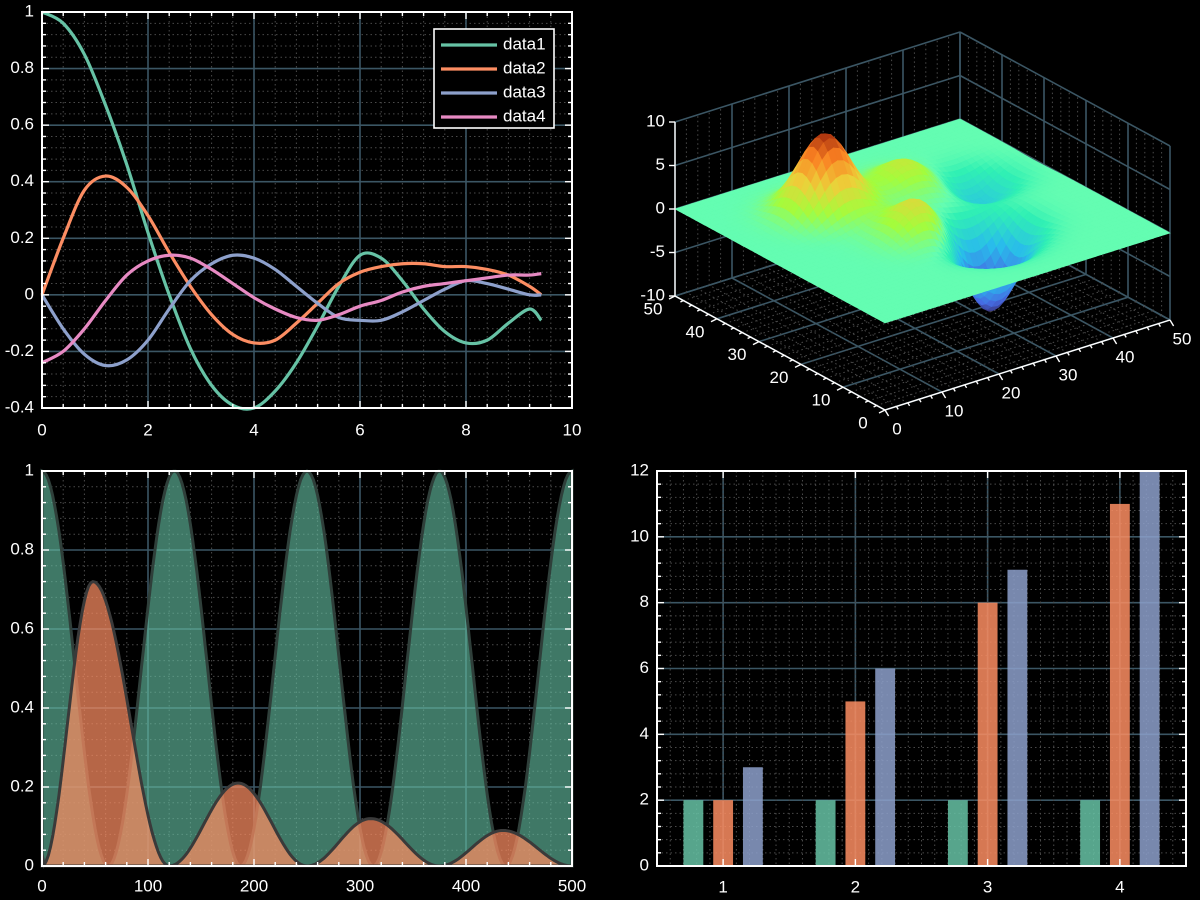 Image resolution: width=1200 pixels, height=900 pixels. Describe the element at coordinates (1125, 356) in the screenshot. I see `x-tick-label: 40` at that location.